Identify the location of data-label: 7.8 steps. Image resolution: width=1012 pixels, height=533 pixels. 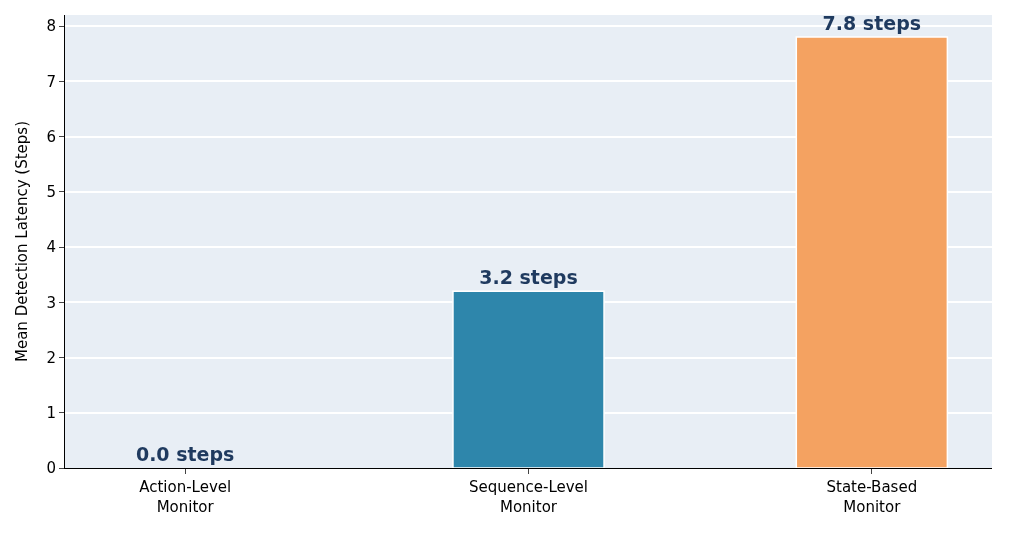
(872, 23).